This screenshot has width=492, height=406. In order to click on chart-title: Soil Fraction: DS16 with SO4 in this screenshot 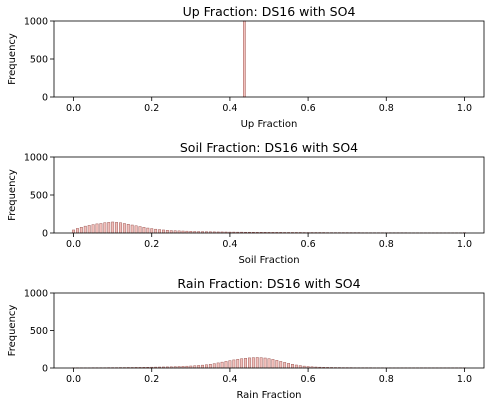, I will do `click(269, 147)`.